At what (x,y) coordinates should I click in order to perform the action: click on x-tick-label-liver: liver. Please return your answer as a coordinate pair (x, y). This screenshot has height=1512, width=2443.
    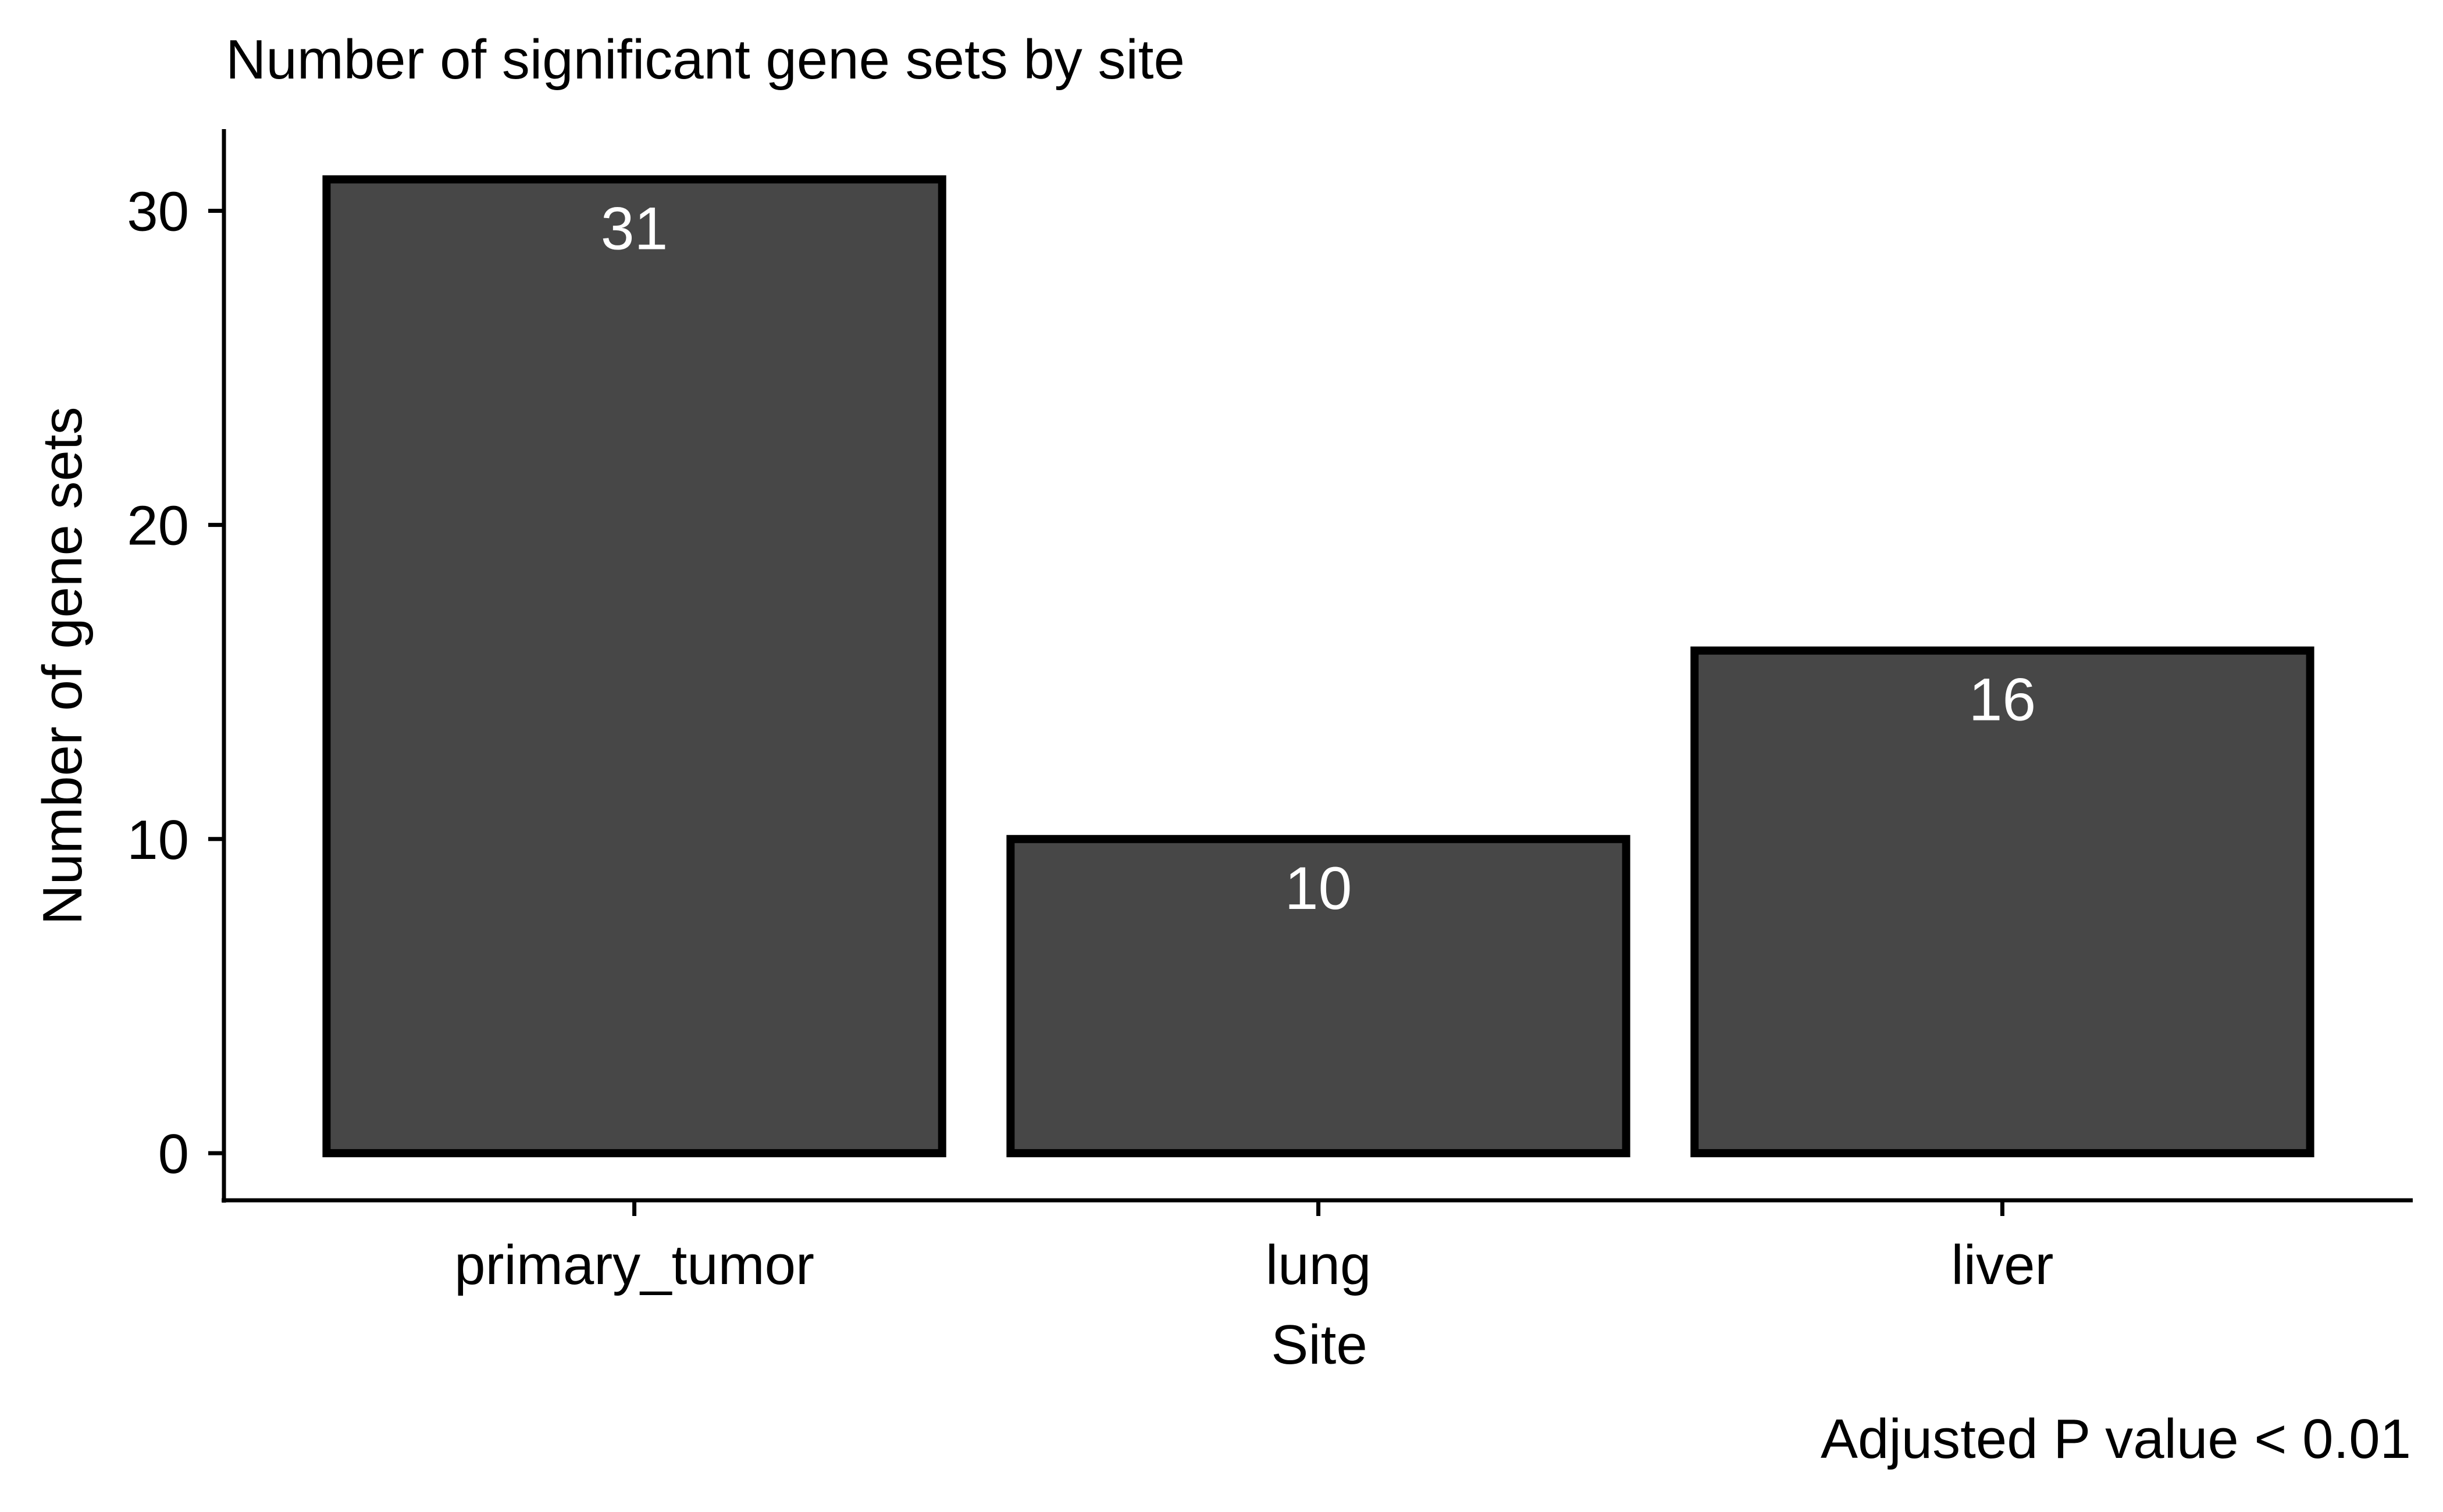
    Looking at the image, I should click on (2002, 1265).